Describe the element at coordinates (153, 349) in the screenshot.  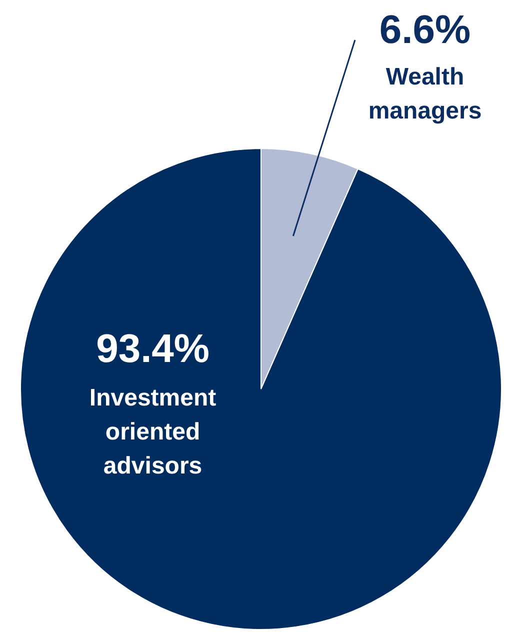
I see `data-label: 93.4%` at that location.